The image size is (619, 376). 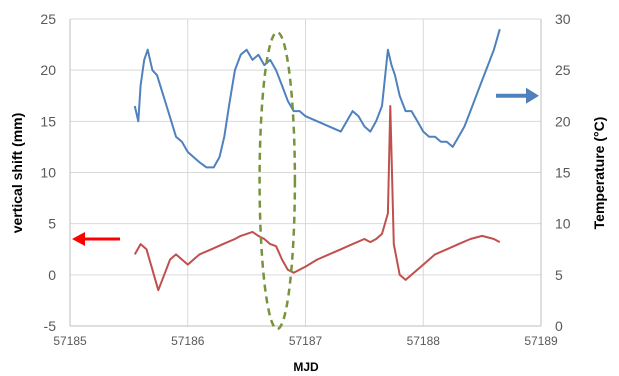 What do you see at coordinates (563, 224) in the screenshot?
I see `right-tick-label: 10` at bounding box center [563, 224].